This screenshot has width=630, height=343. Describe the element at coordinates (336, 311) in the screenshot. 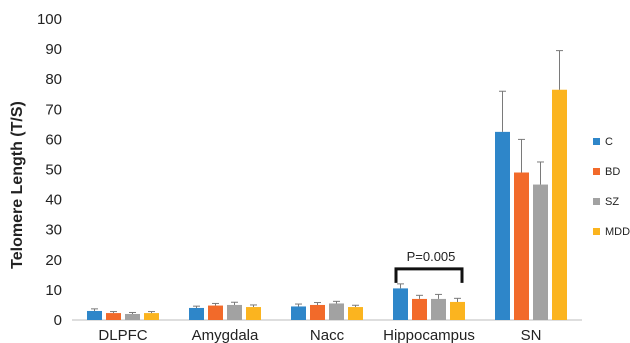

I see `bar-sz-nacc` at that location.